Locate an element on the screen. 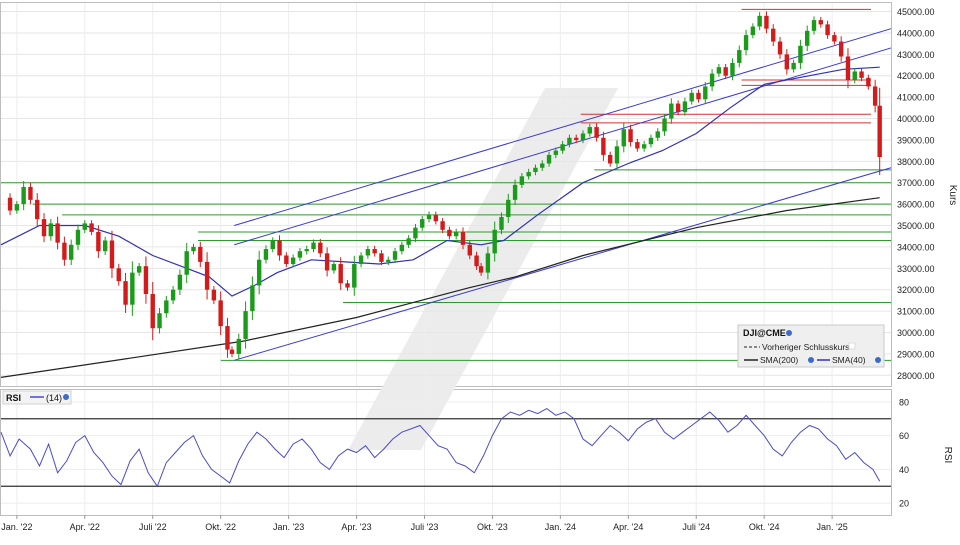  rsi-tick-label: 80 is located at coordinates (904, 402).